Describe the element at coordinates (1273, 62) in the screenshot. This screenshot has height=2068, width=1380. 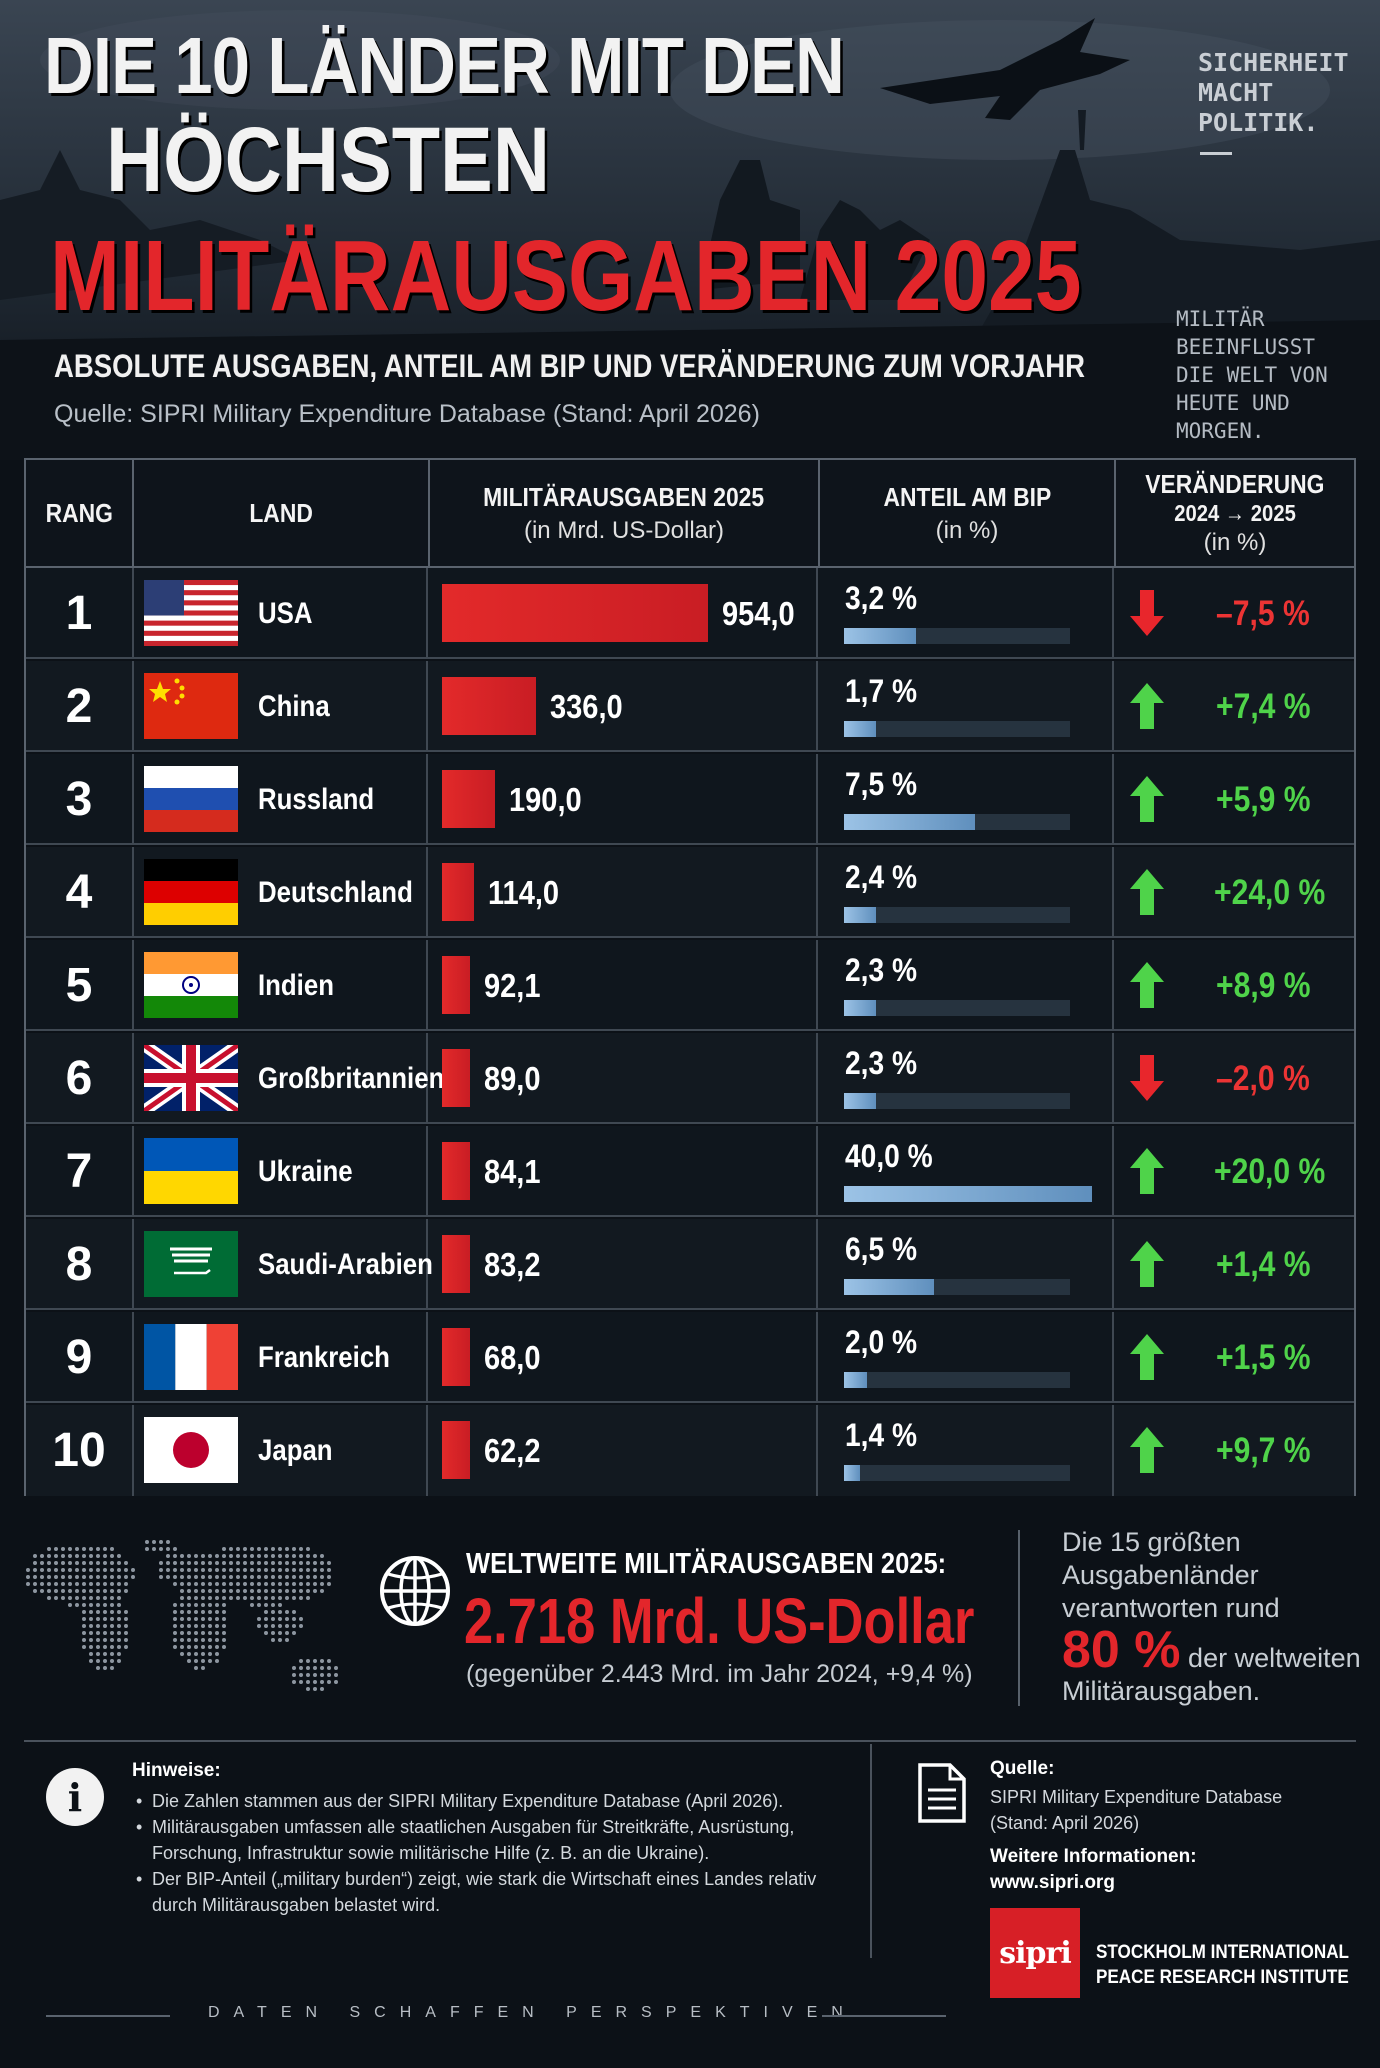
I see `tagline-top-line: SICHERHEIT` at that location.